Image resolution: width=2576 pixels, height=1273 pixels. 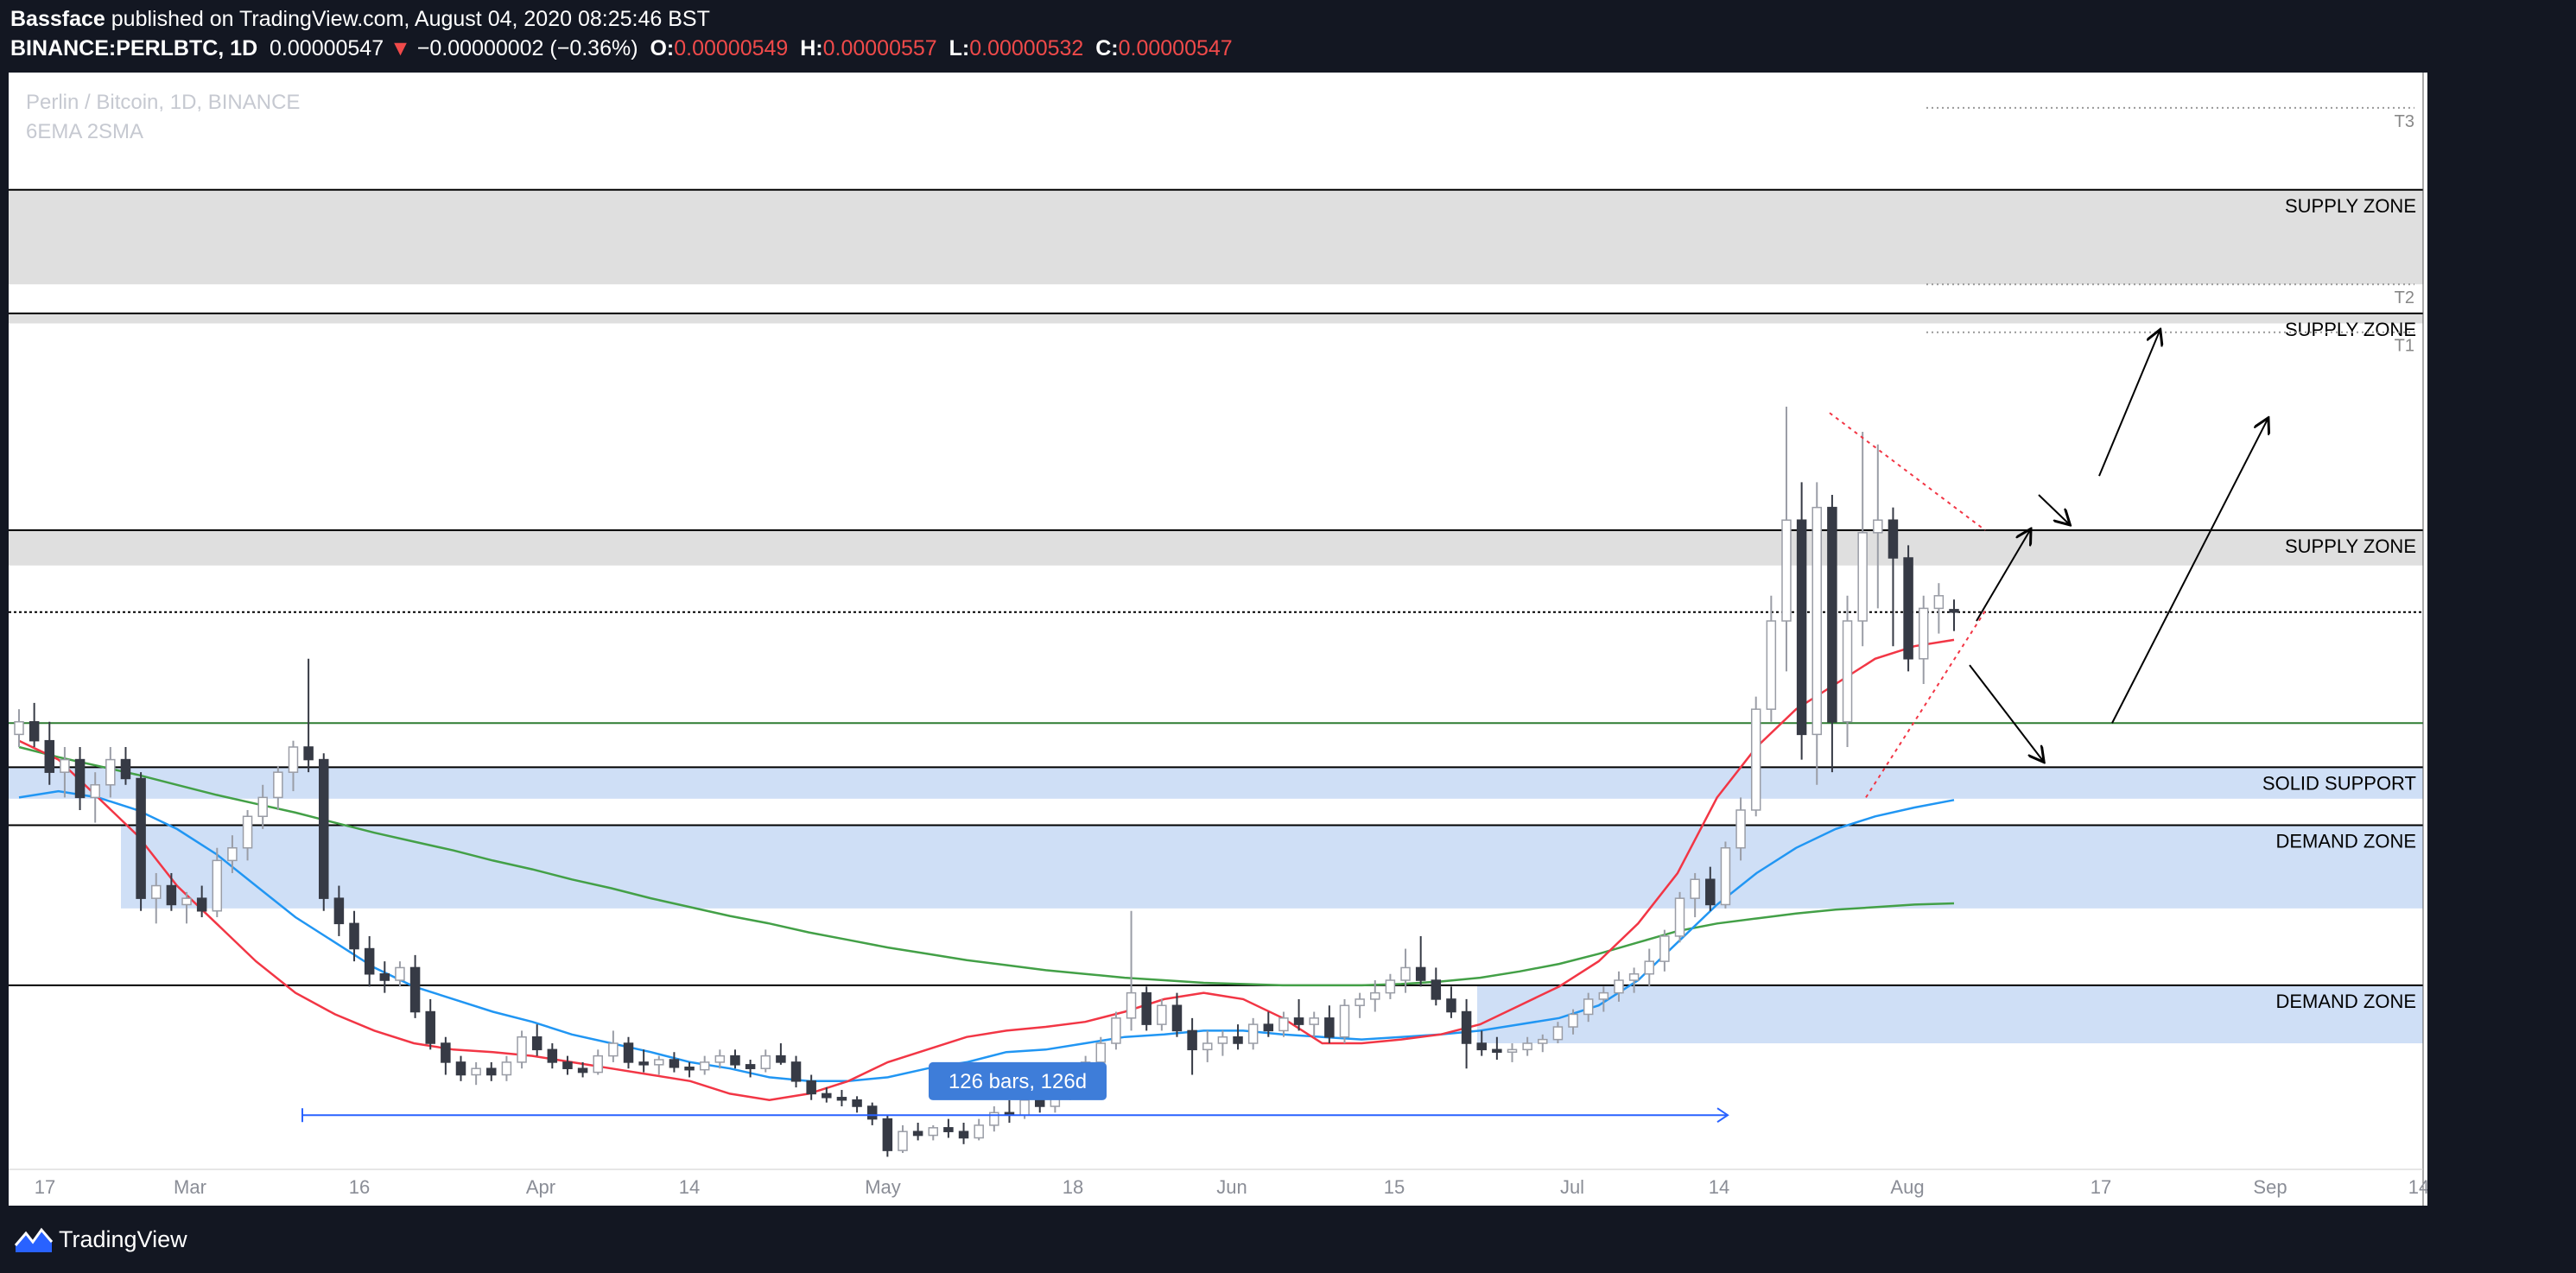 What do you see at coordinates (34, 1239) in the screenshot?
I see `tradingview-logo-icon` at bounding box center [34, 1239].